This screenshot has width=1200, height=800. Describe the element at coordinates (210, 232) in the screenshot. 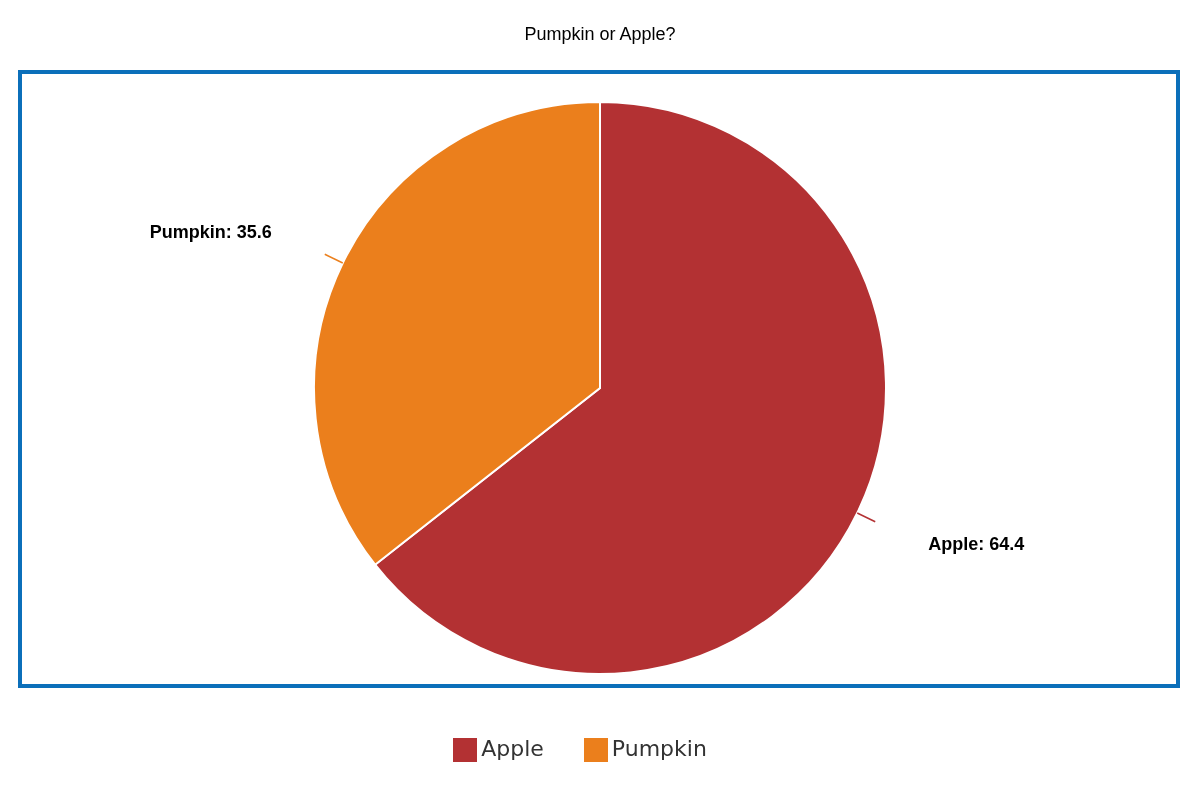

I see `data-label: Pumpkin: 35.6` at that location.